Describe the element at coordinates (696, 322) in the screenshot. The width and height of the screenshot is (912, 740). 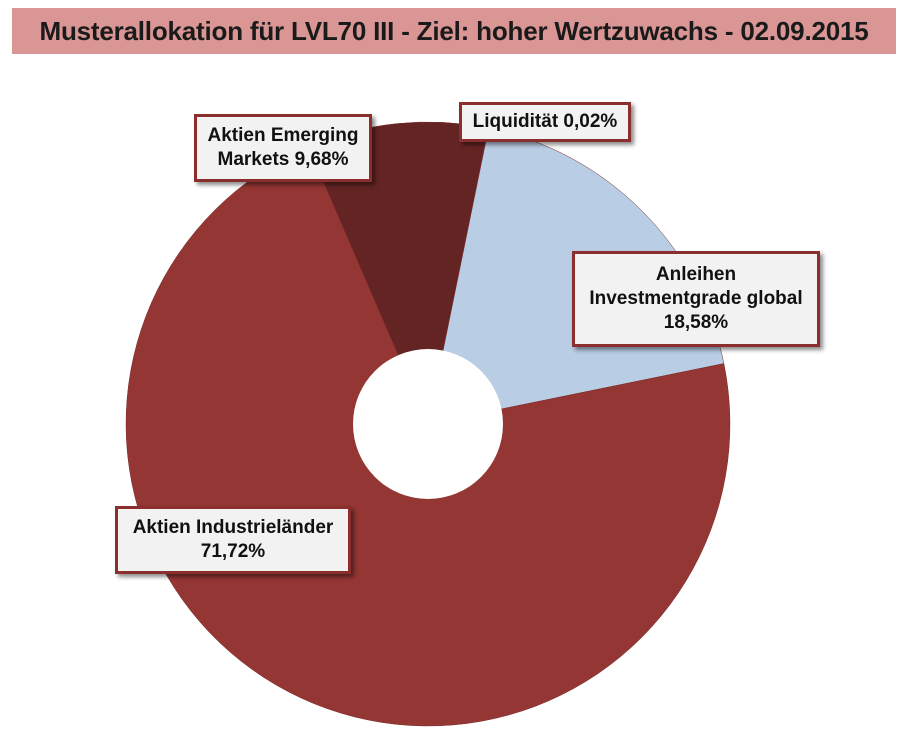
I see `label-line: 18,58%` at that location.